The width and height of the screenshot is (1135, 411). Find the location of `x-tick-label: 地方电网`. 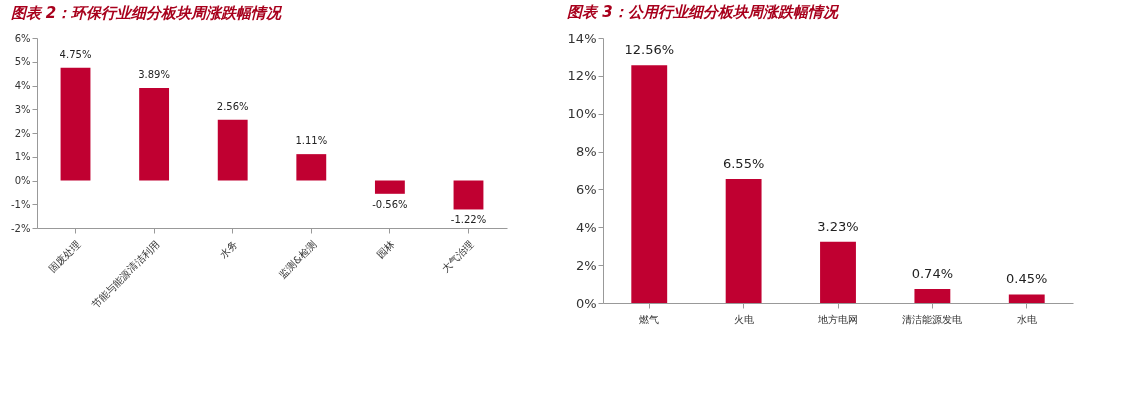

x-tick-label: 地方电网 is located at coordinates (837, 319).